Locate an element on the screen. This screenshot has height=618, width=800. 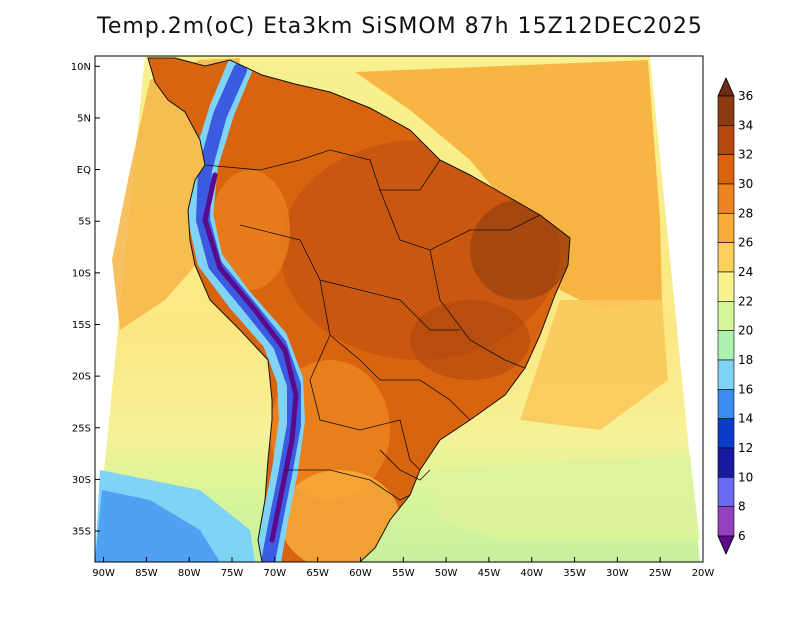
colorbar: 36 34 32 30 28 26 24 22 20 18 16 14 12 10 8 6 is located at coordinates (735, 316).